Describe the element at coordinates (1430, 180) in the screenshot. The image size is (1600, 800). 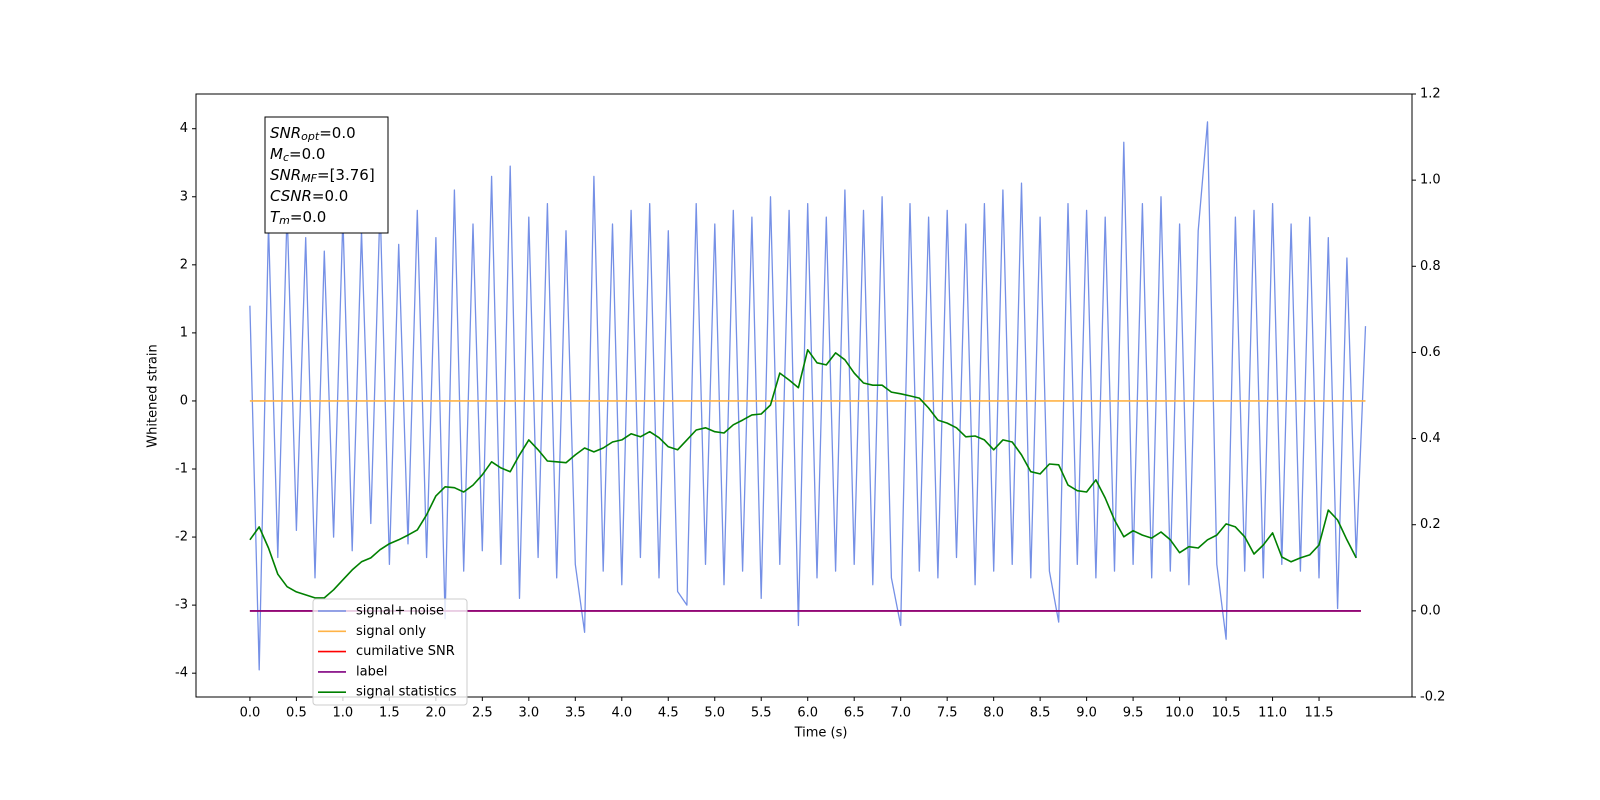
I see `y2-tick-label: 1.0` at that location.